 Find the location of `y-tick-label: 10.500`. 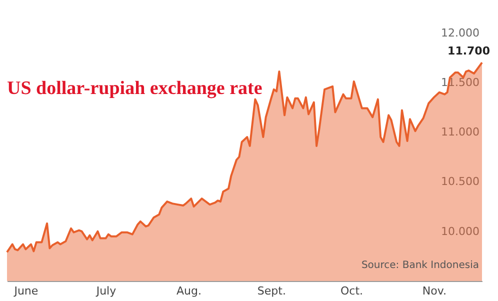

y-tick-label: 10.500 is located at coordinates (460, 181).